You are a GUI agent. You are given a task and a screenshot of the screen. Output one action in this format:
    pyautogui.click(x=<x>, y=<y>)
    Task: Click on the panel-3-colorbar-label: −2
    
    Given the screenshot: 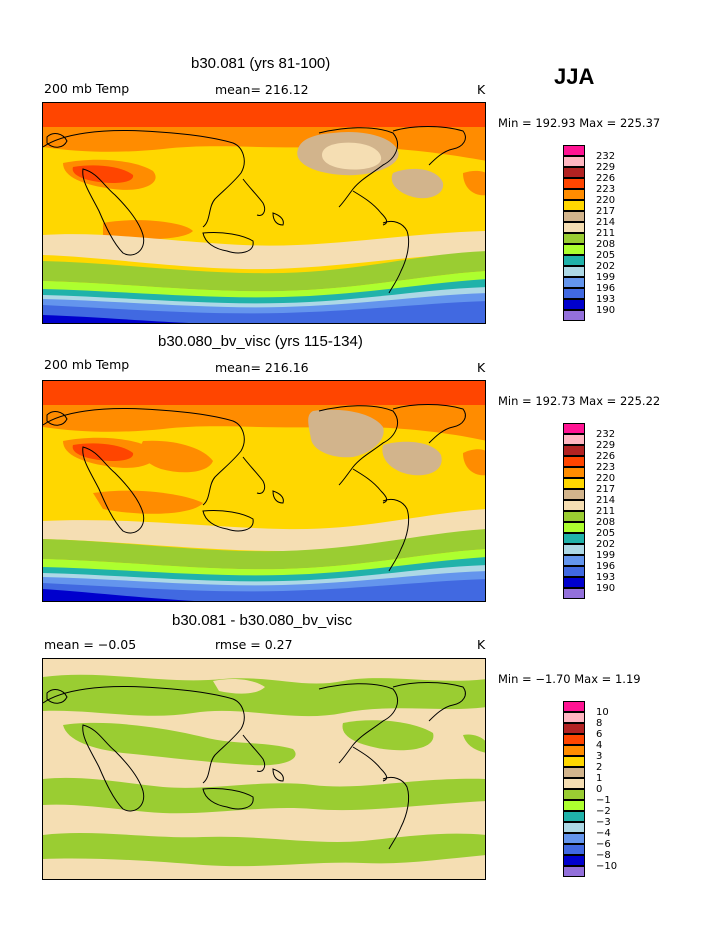 What is the action you would take?
    pyautogui.click(x=603, y=811)
    